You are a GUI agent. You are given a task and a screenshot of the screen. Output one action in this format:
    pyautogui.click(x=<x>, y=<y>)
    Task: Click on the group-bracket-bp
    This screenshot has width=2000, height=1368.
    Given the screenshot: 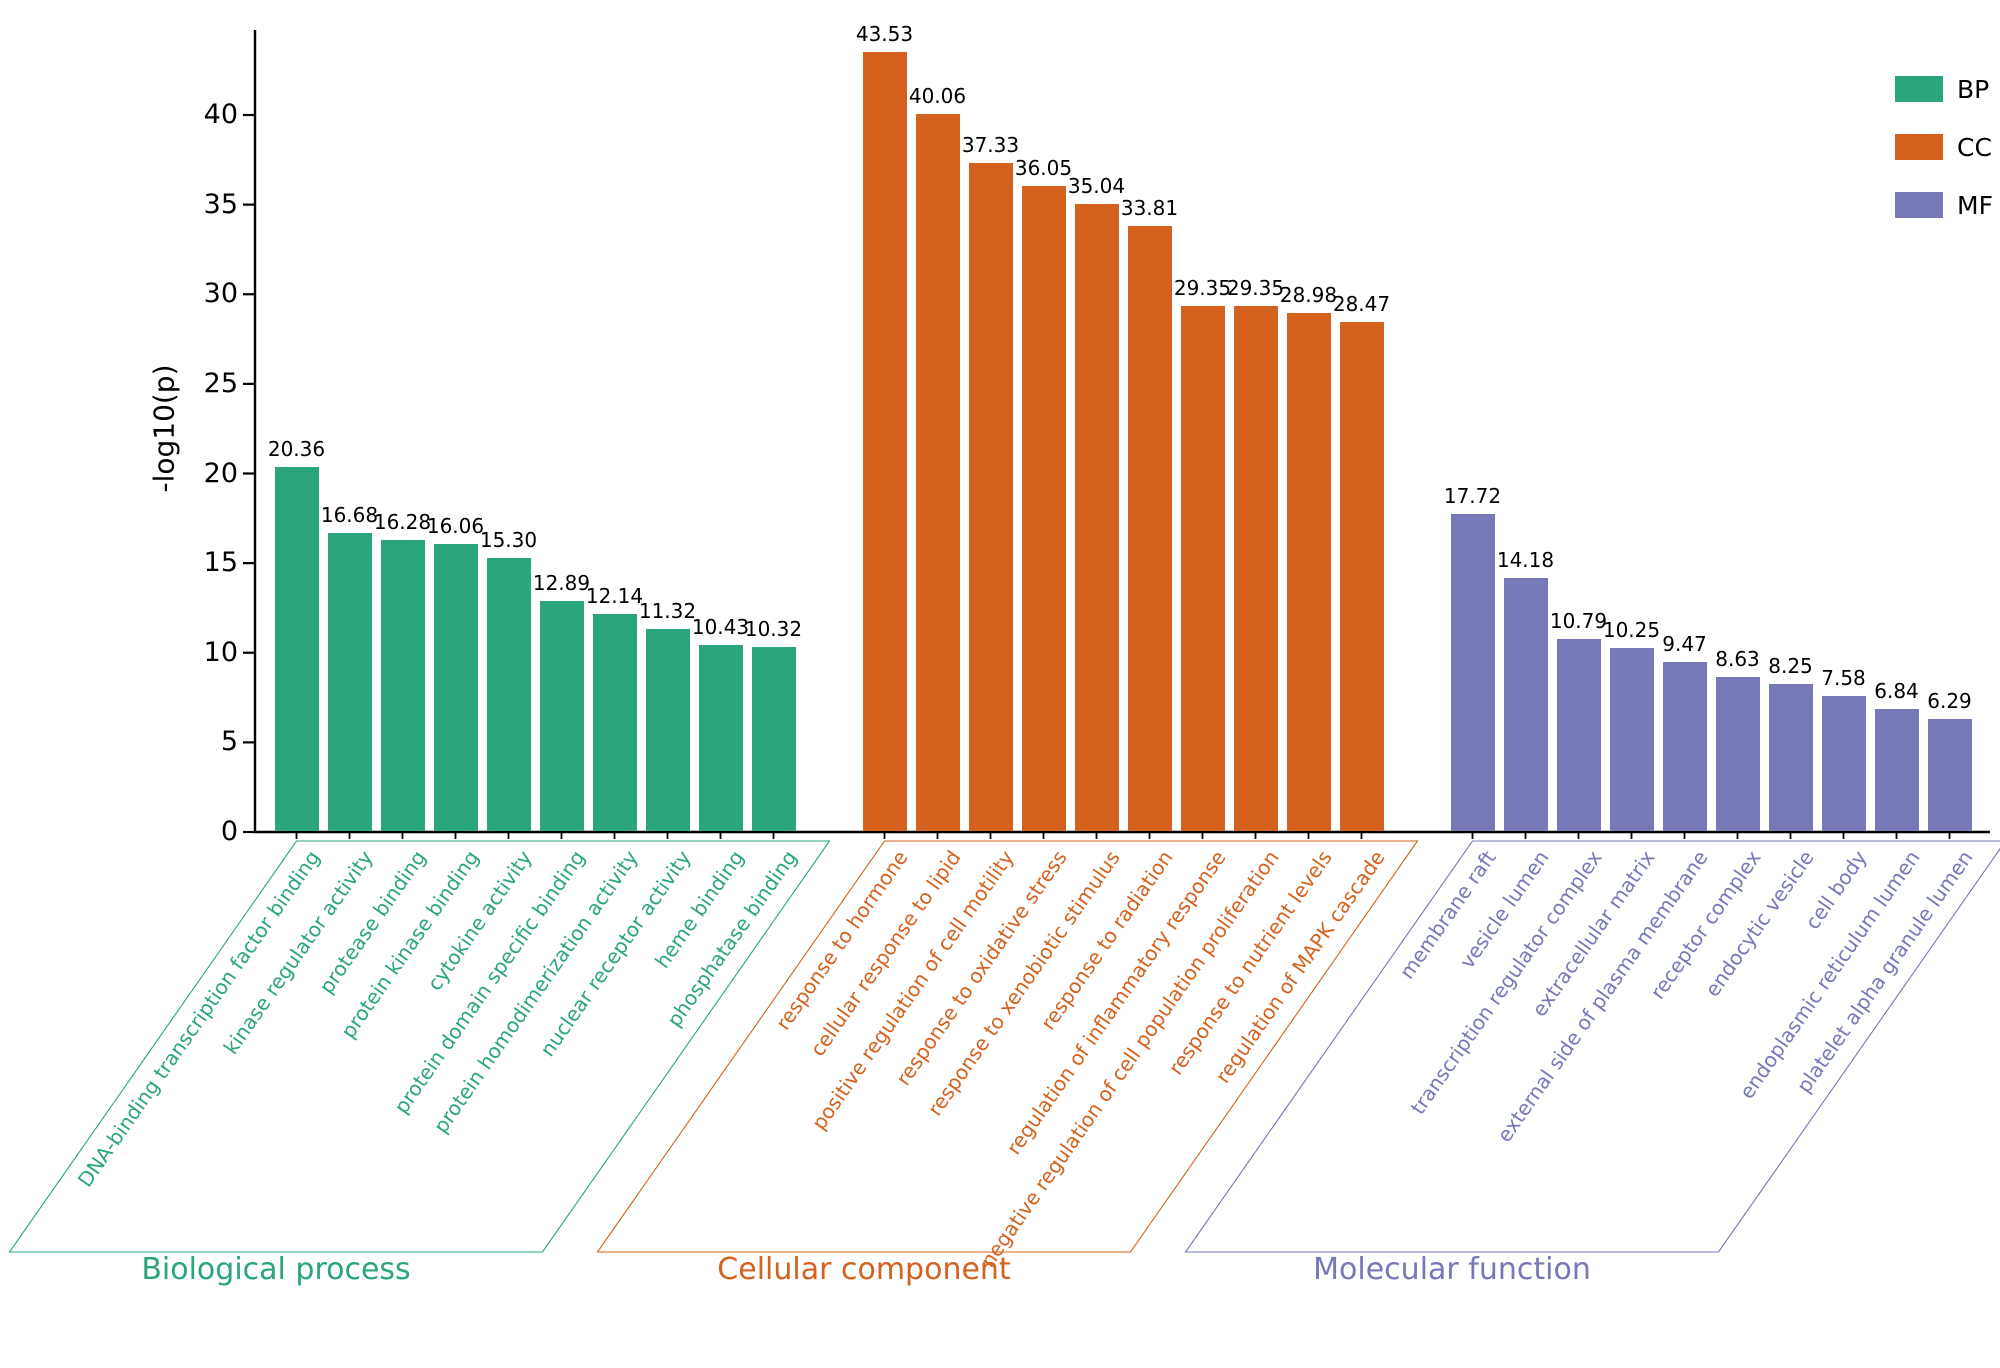 What is the action you would take?
    pyautogui.click(x=420, y=1046)
    